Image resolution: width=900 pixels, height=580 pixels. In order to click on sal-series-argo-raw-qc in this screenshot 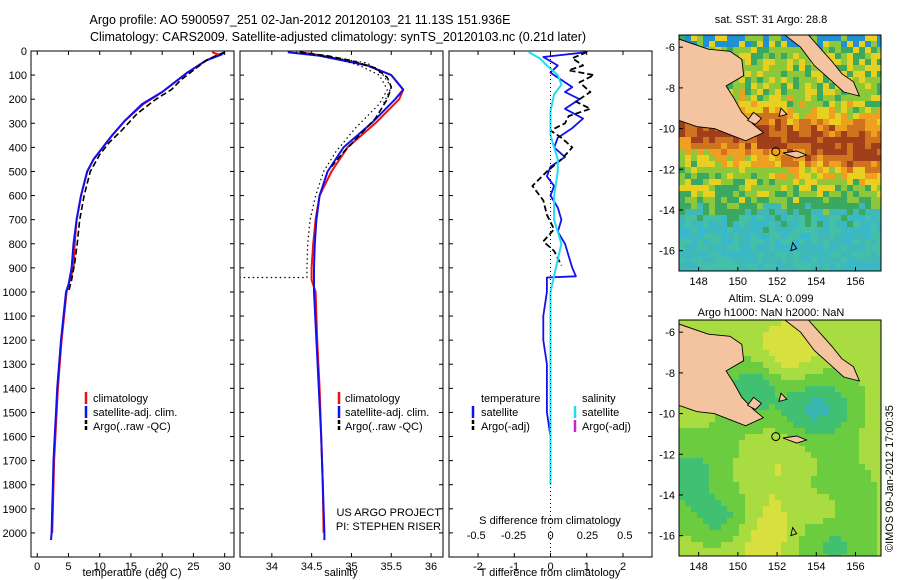, I will do `click(346, 109)`.